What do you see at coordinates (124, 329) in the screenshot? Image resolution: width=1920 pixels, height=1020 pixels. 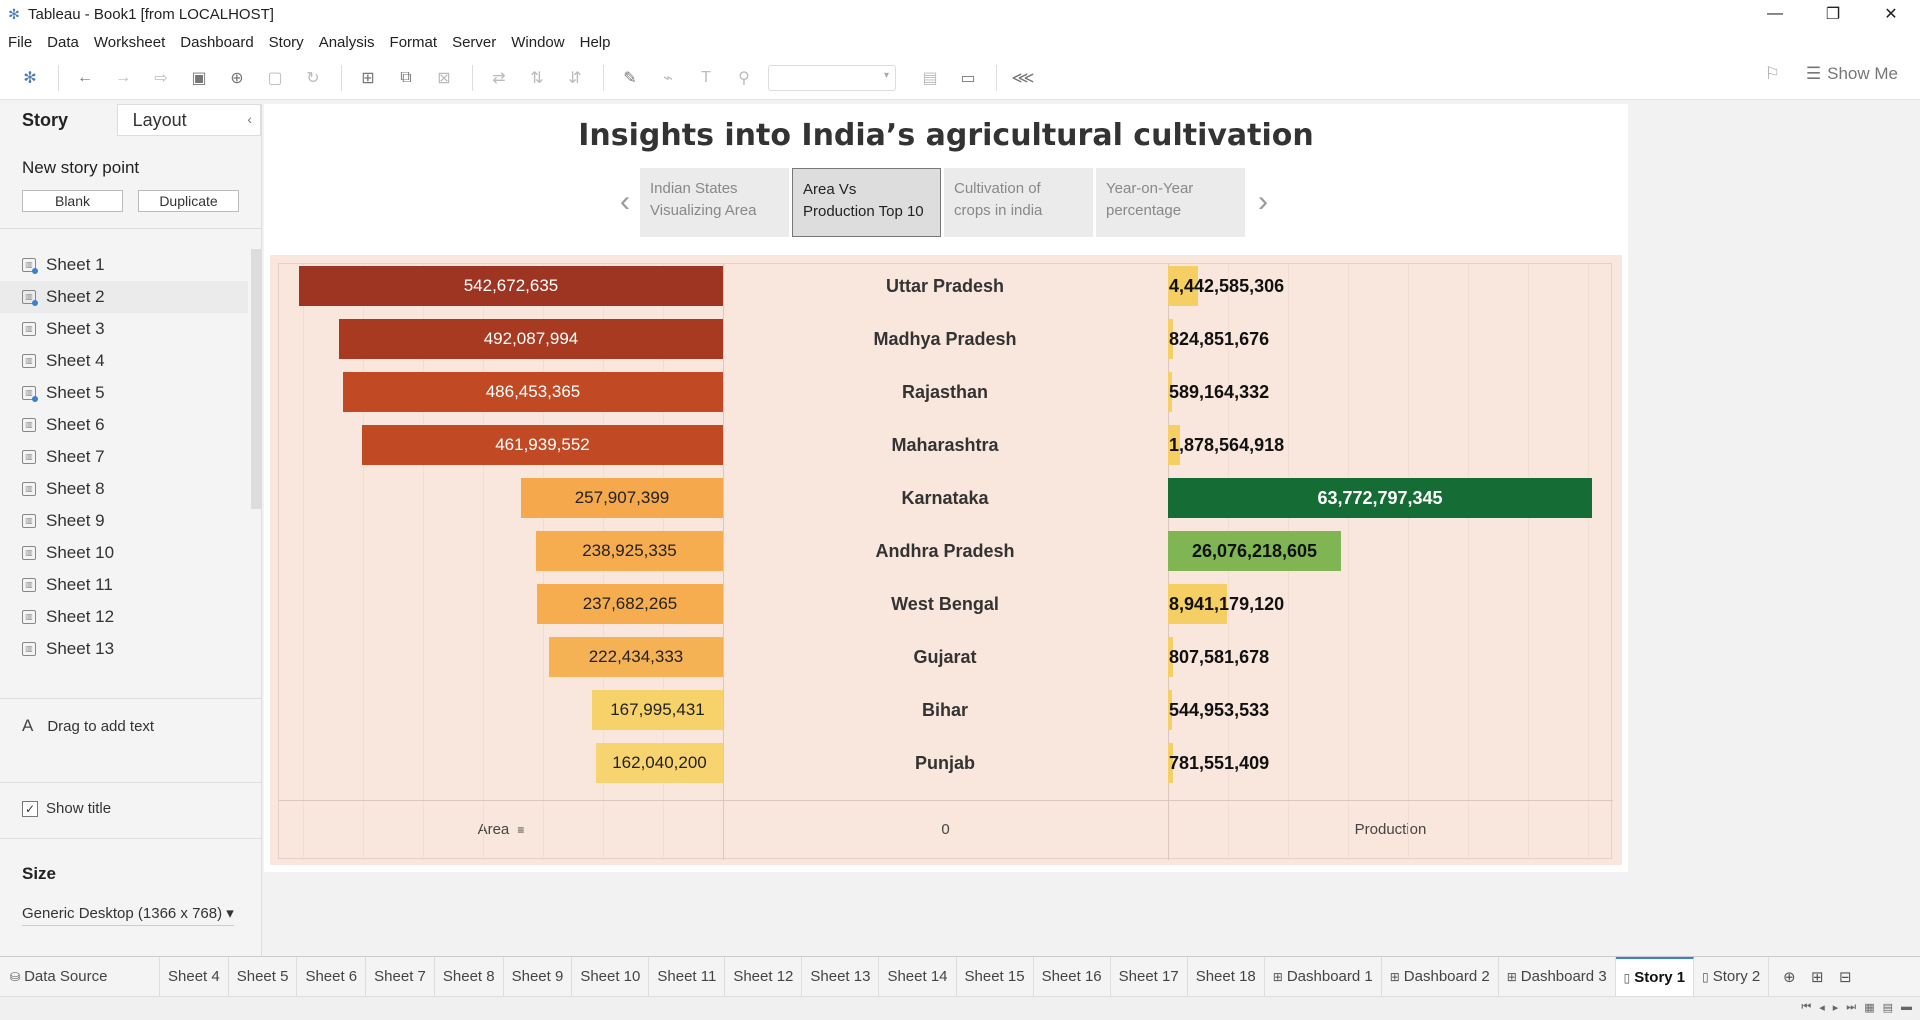 I see `sheet-list-item: ▥ Sheet 3` at bounding box center [124, 329].